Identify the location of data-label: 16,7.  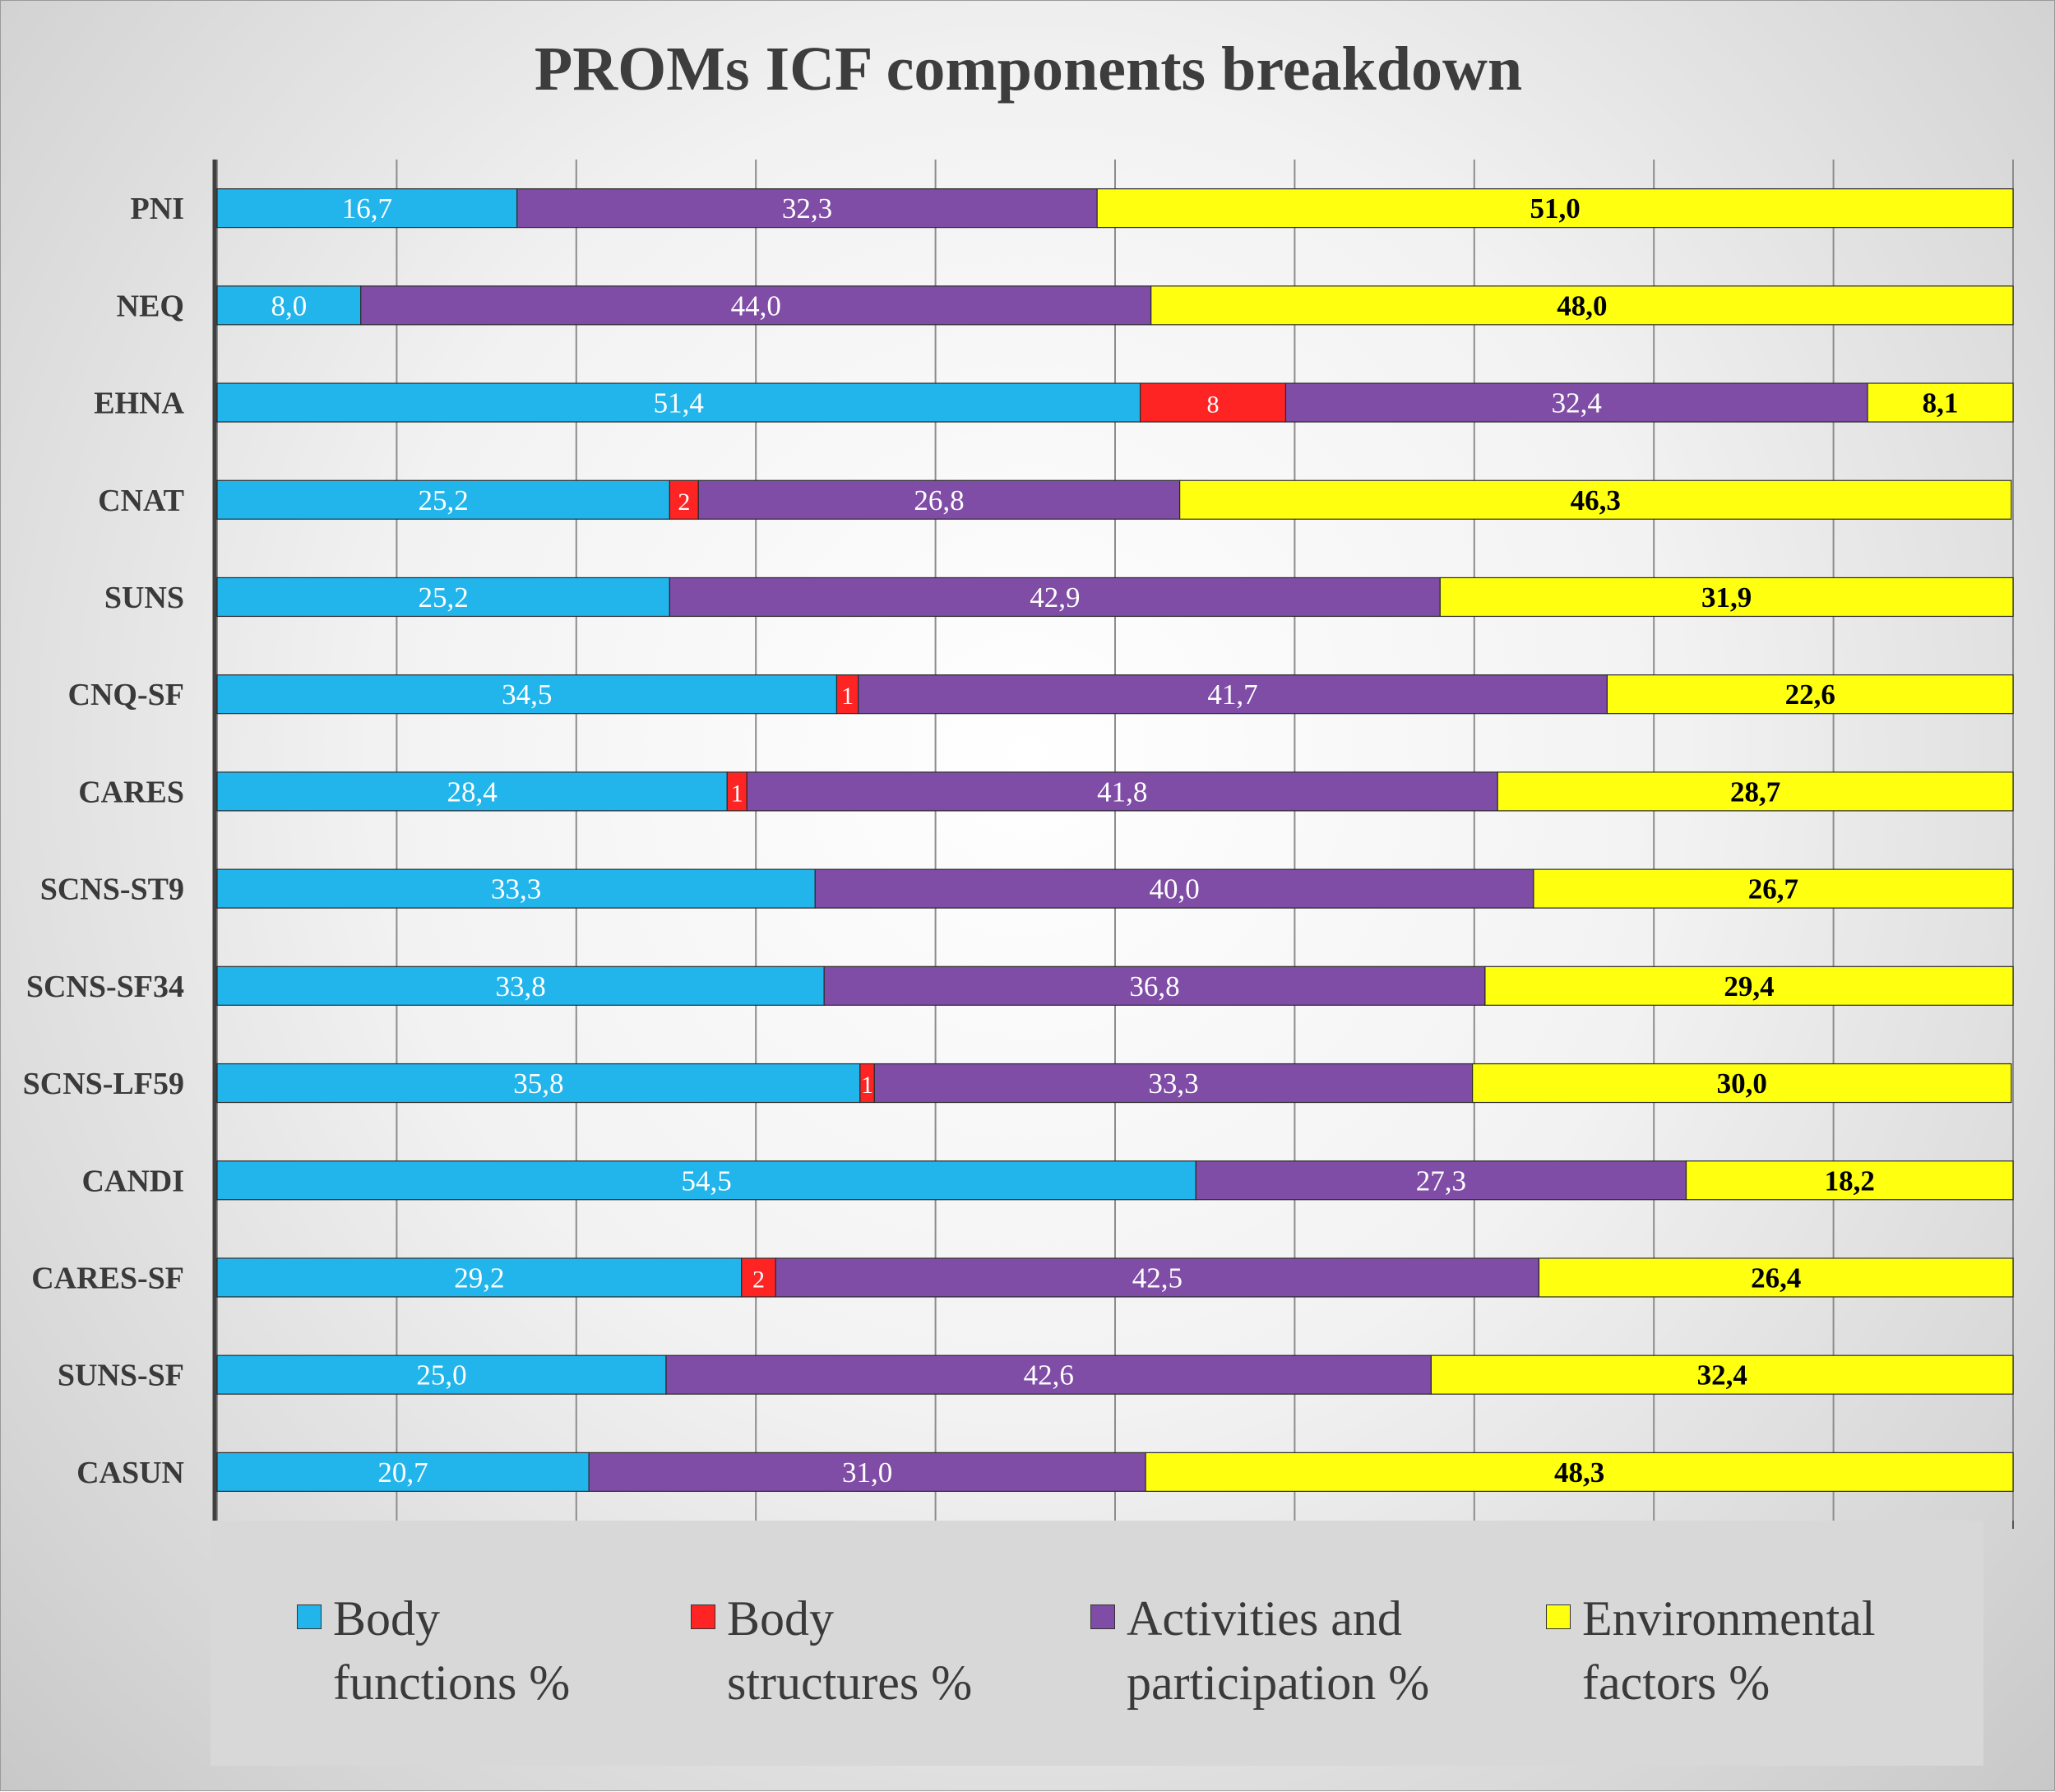
(367, 208).